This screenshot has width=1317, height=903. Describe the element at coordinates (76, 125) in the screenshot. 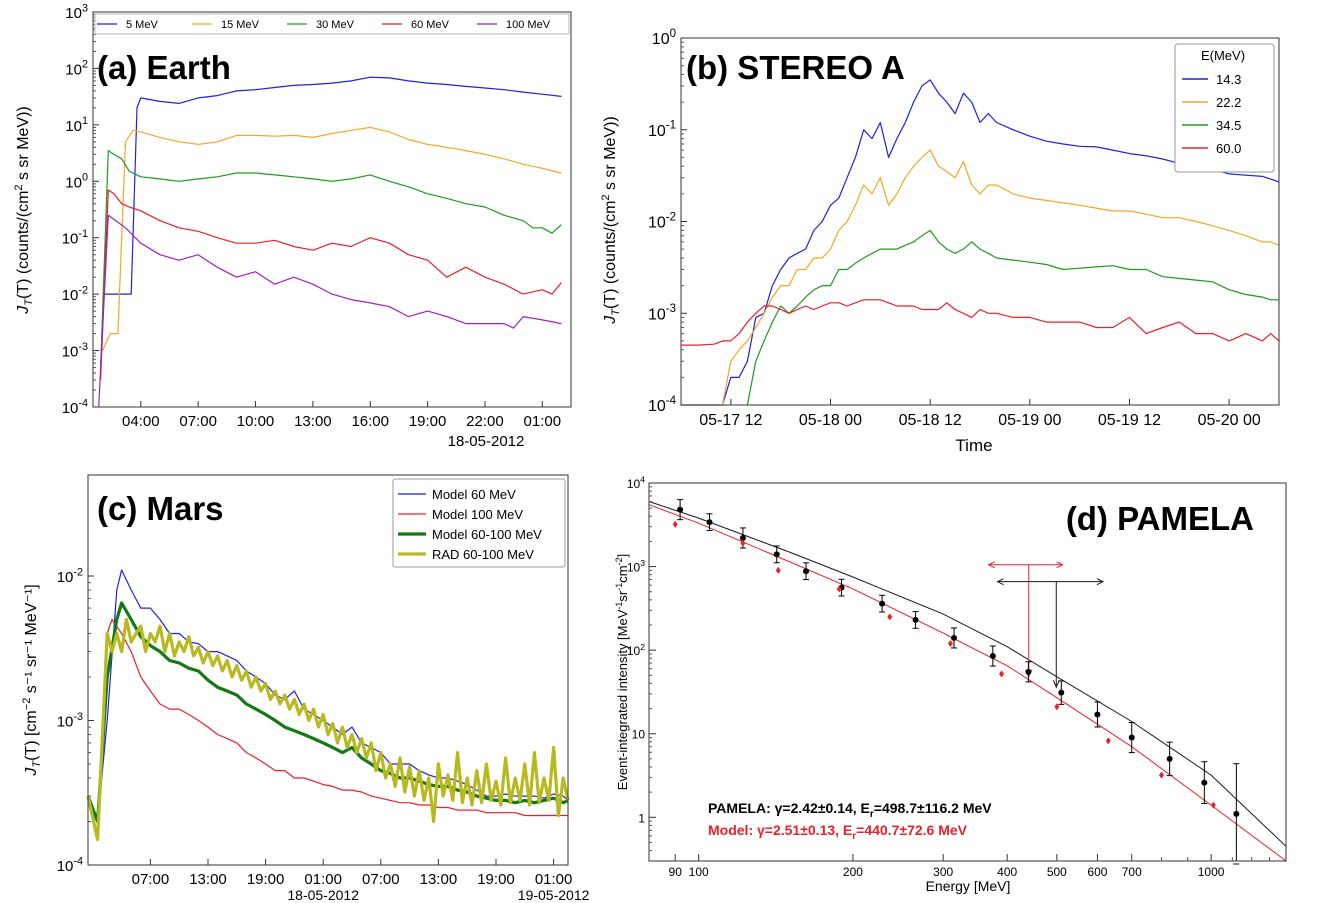

I see `ytick-label: 10¹` at that location.